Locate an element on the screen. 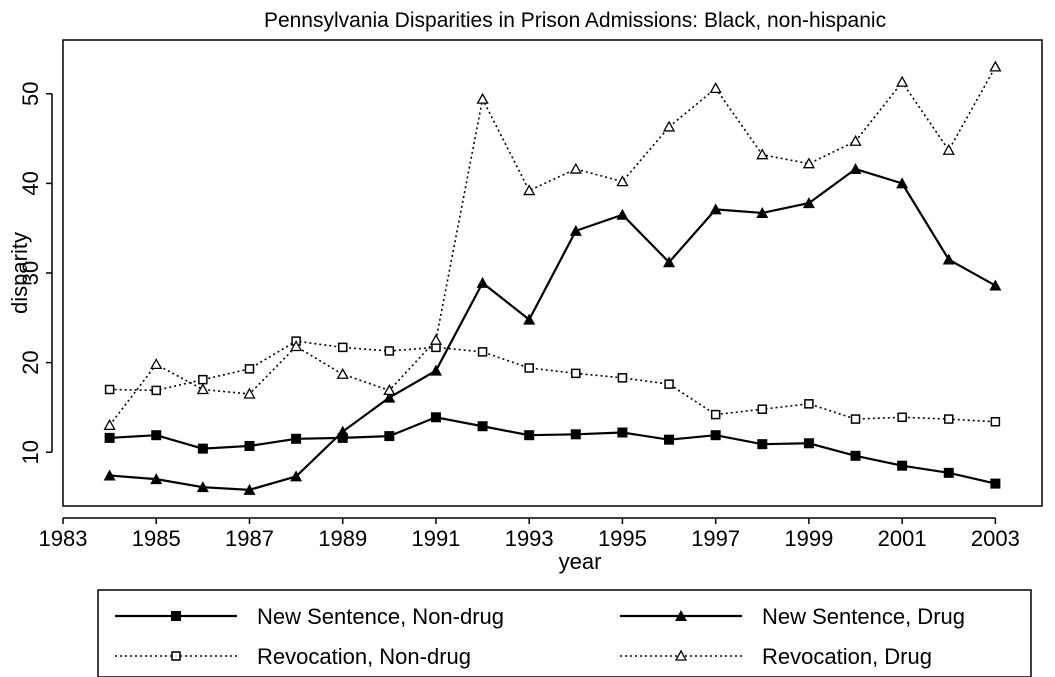 This screenshot has height=677, width=1055. x-tick-label: 2003 is located at coordinates (995, 538).